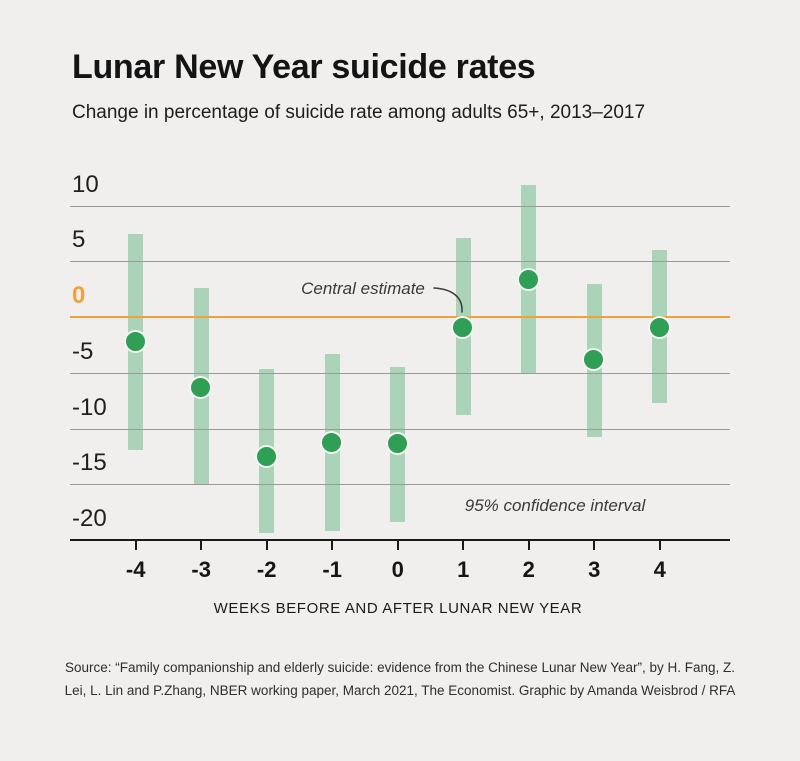 This screenshot has width=800, height=761. Describe the element at coordinates (83, 351) in the screenshot. I see `y-axis-label: -5` at that location.